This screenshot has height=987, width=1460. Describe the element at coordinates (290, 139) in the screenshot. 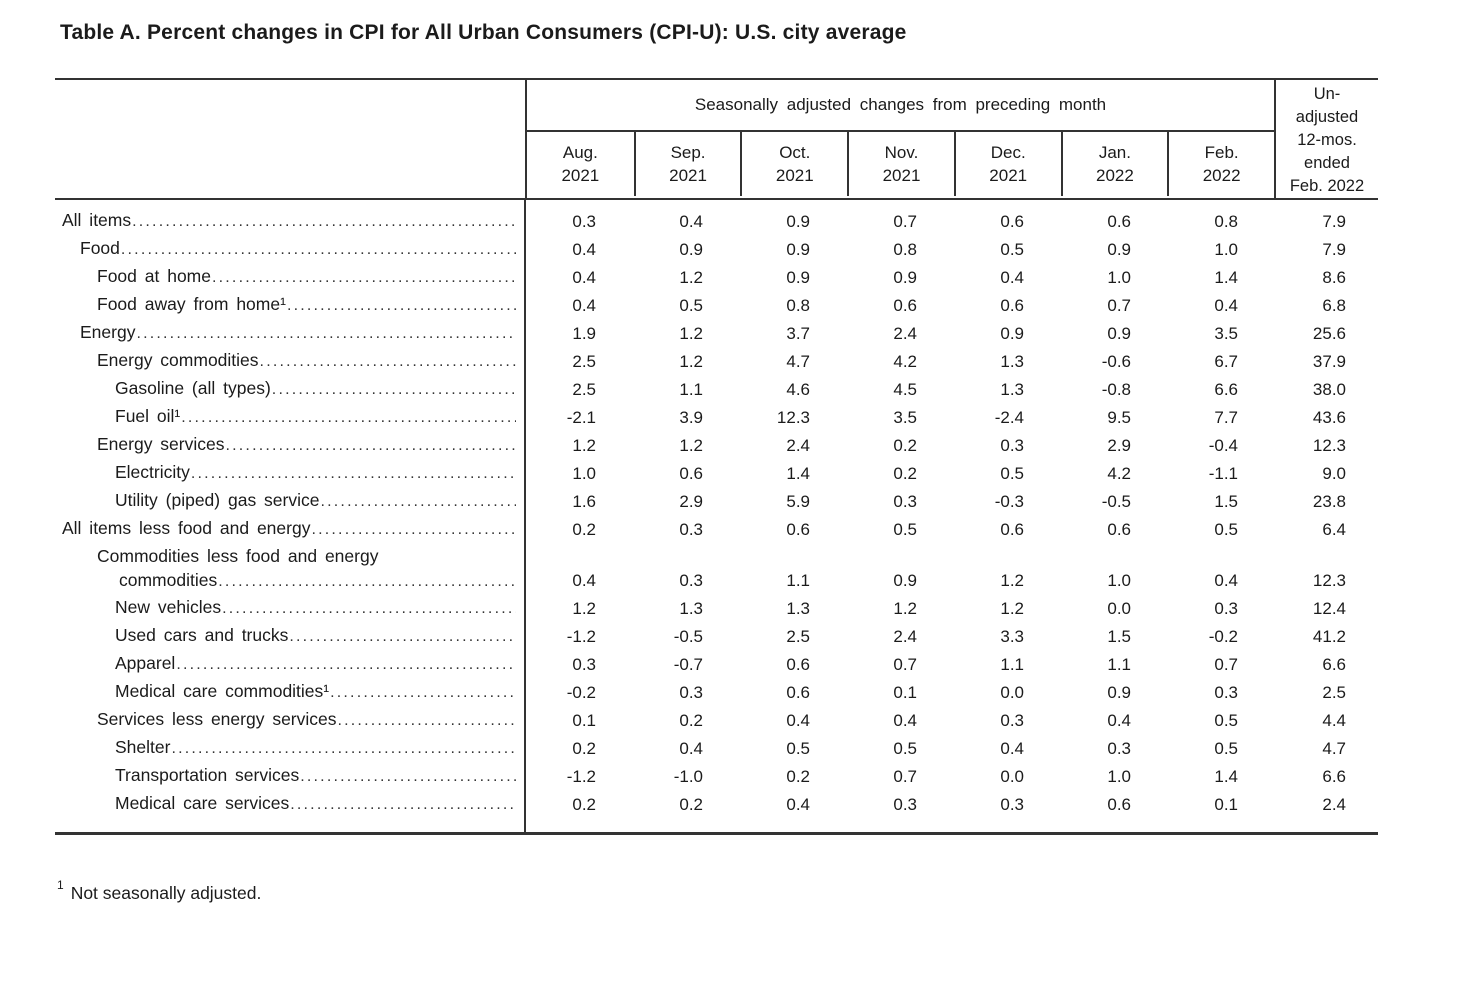

I see `stub-header-cell` at that location.